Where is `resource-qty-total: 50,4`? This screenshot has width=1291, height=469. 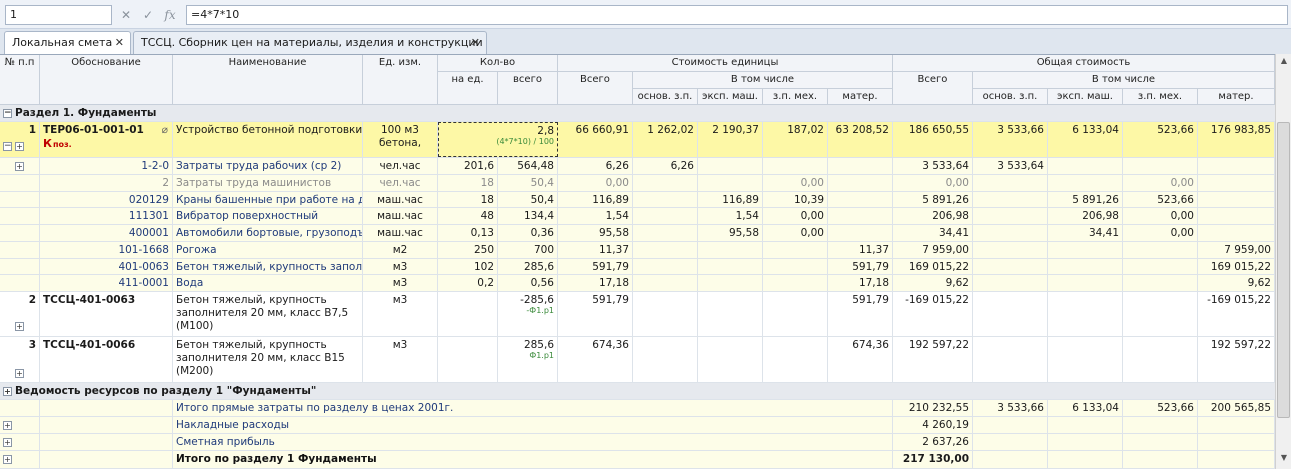
resource-qty-total: 50,4 is located at coordinates (528, 182).